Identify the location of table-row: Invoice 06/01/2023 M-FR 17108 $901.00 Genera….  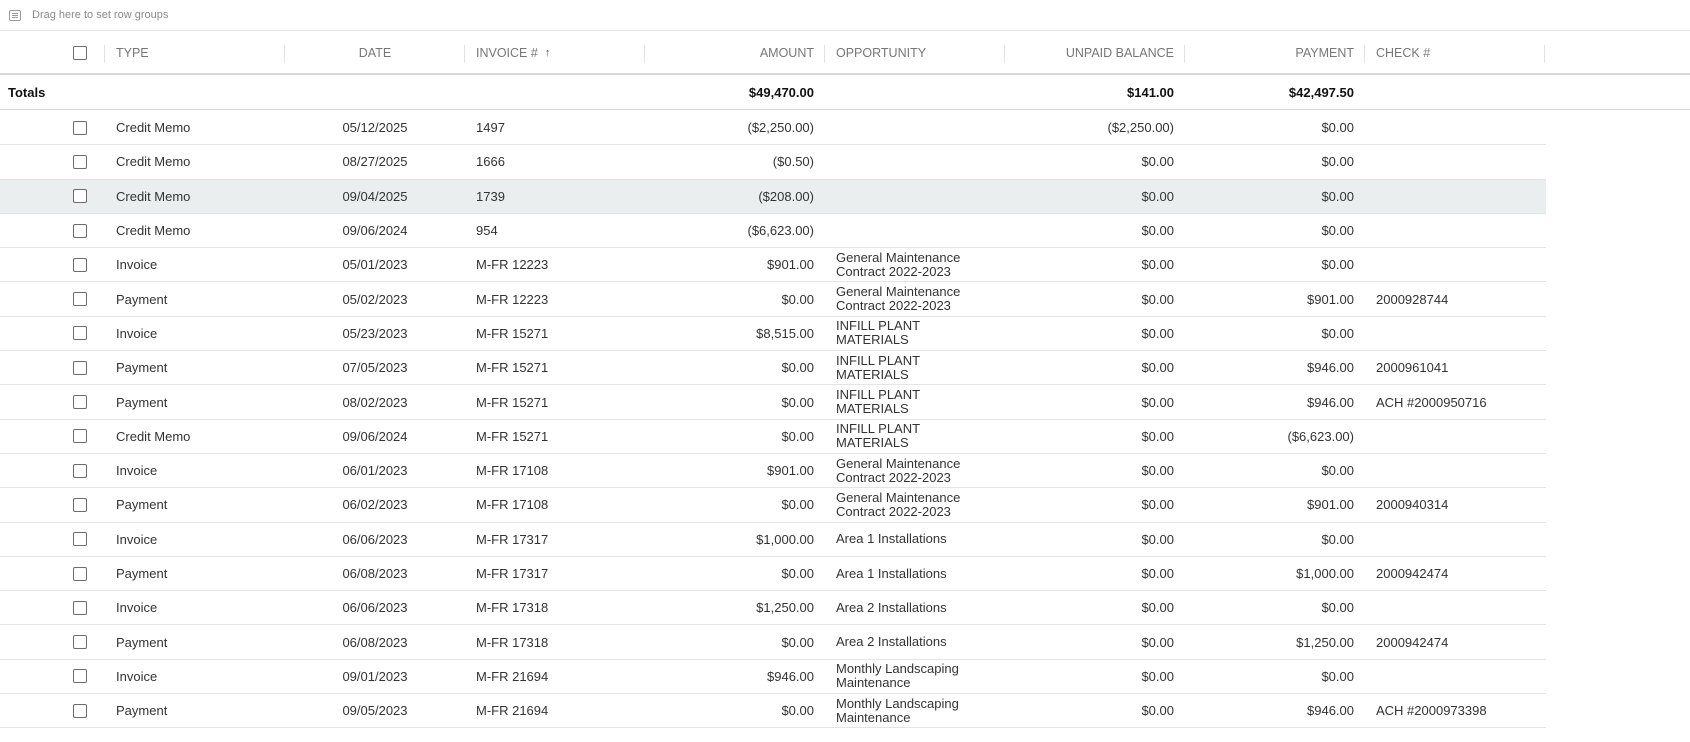
(773, 471).